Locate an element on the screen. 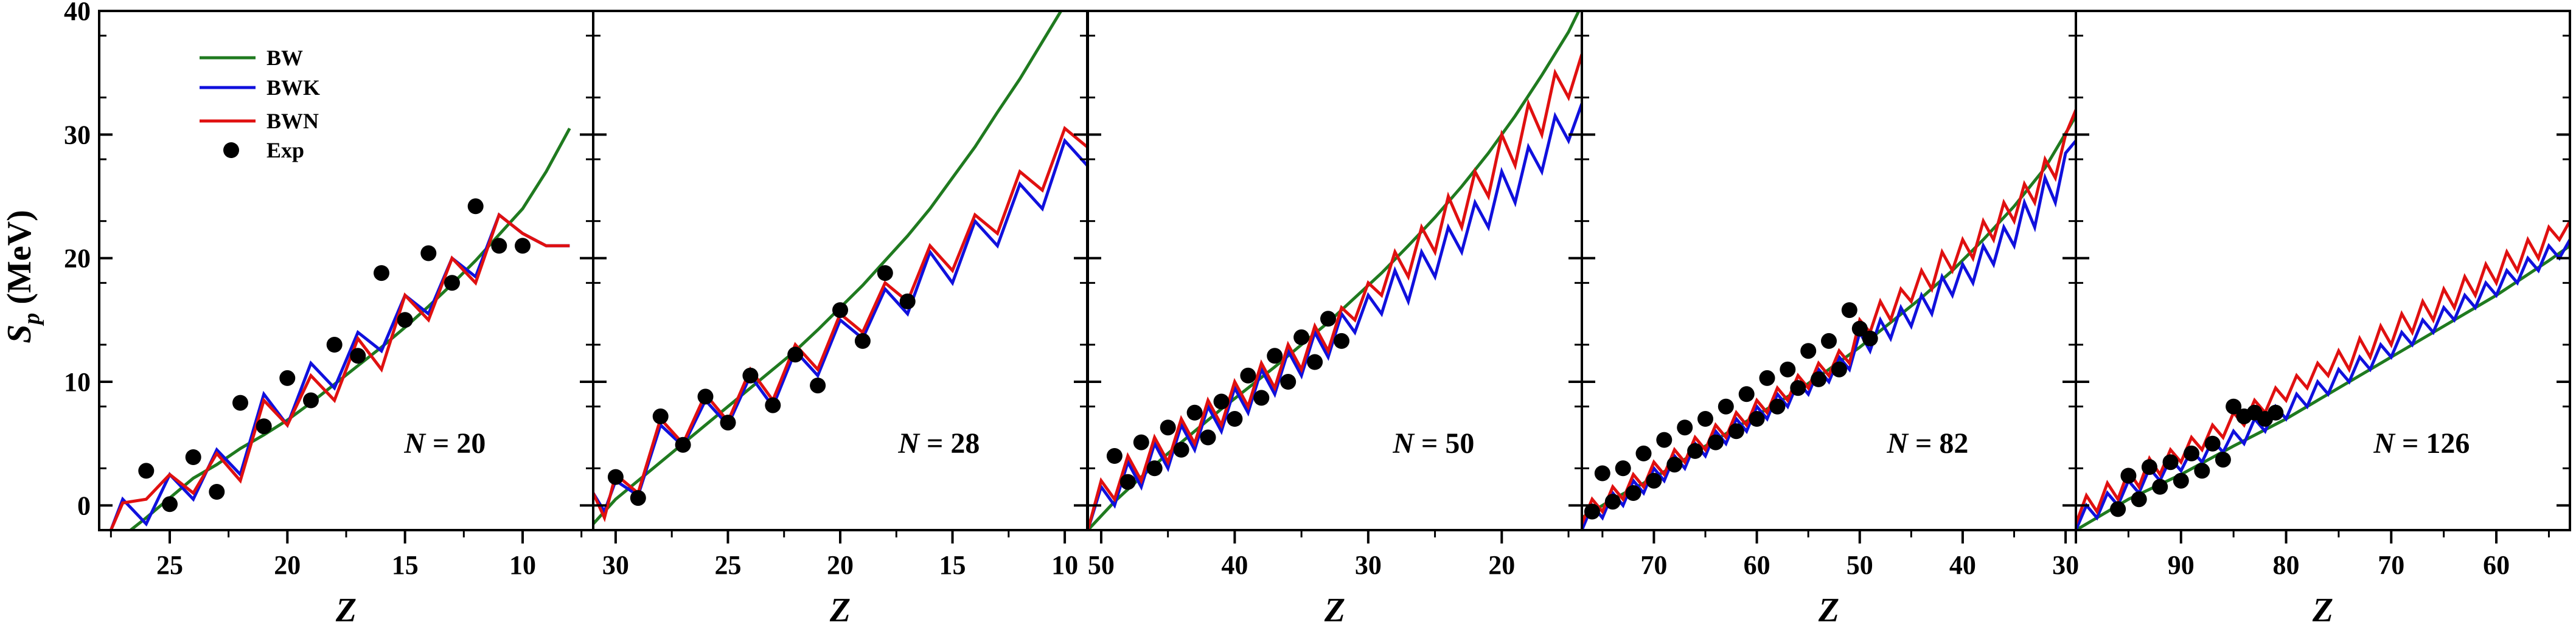  x-tick-label: 25 is located at coordinates (728, 565).